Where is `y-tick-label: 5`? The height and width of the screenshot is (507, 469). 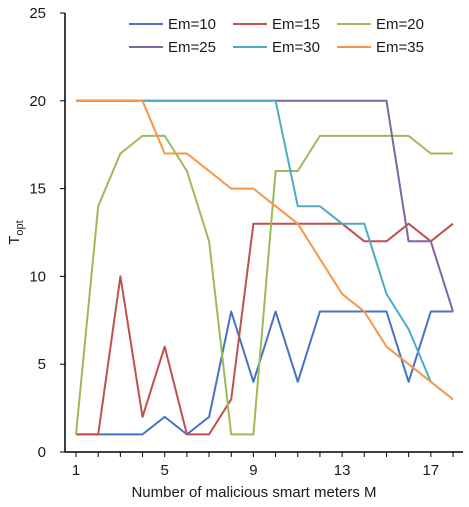 y-tick-label: 5 is located at coordinates (42, 364).